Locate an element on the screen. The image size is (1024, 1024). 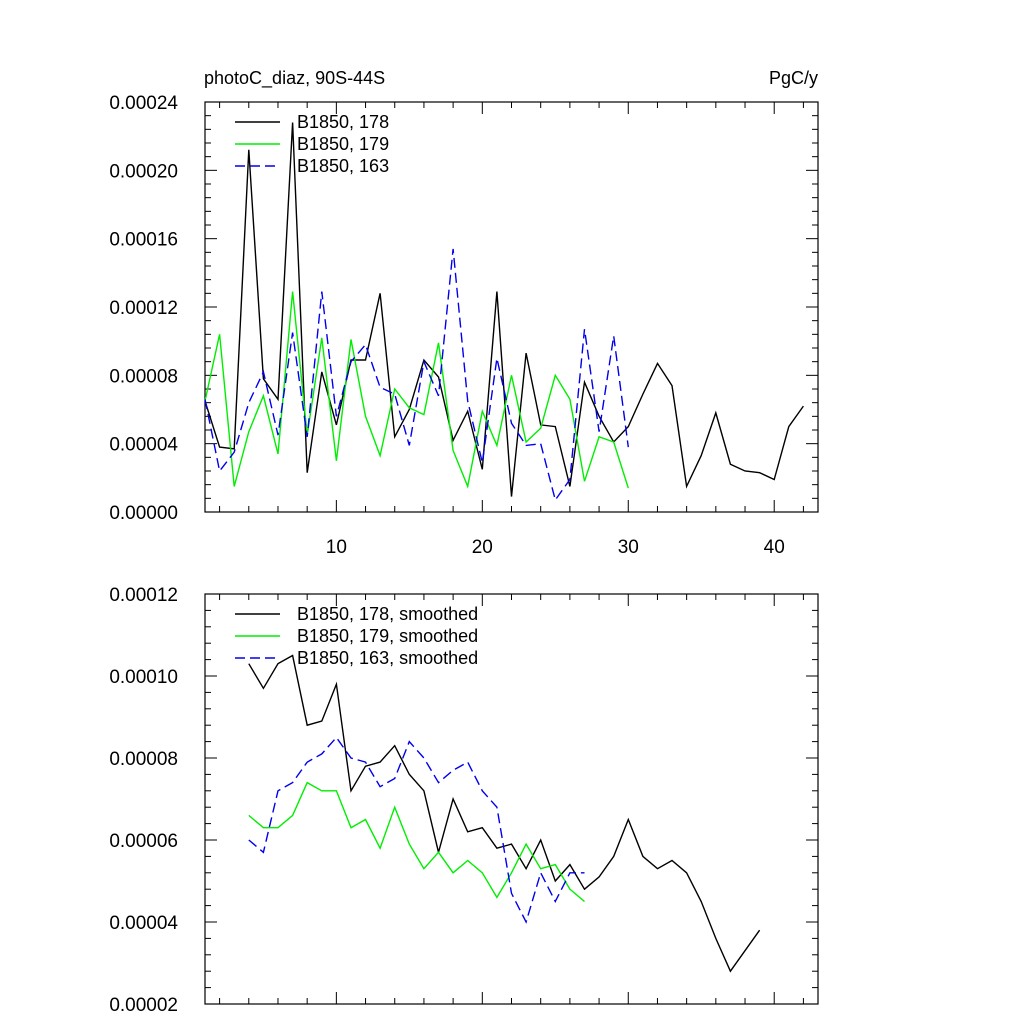
y-tick-label: 0.00002 is located at coordinates (143, 1005).